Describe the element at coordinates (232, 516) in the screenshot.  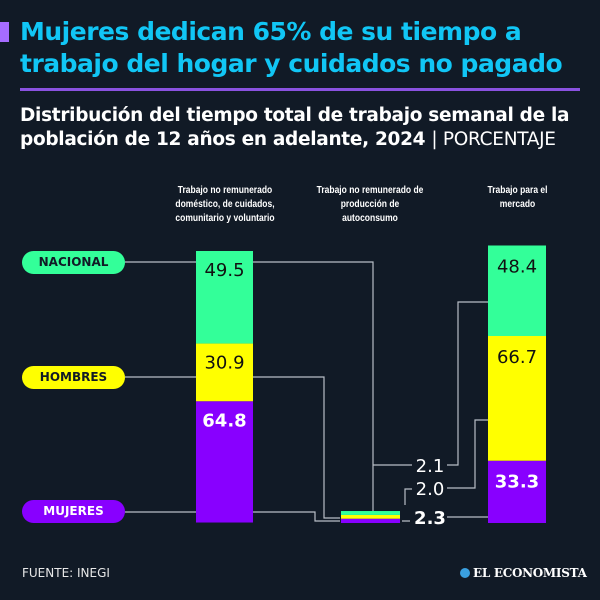
I see `connector-mujeres` at that location.